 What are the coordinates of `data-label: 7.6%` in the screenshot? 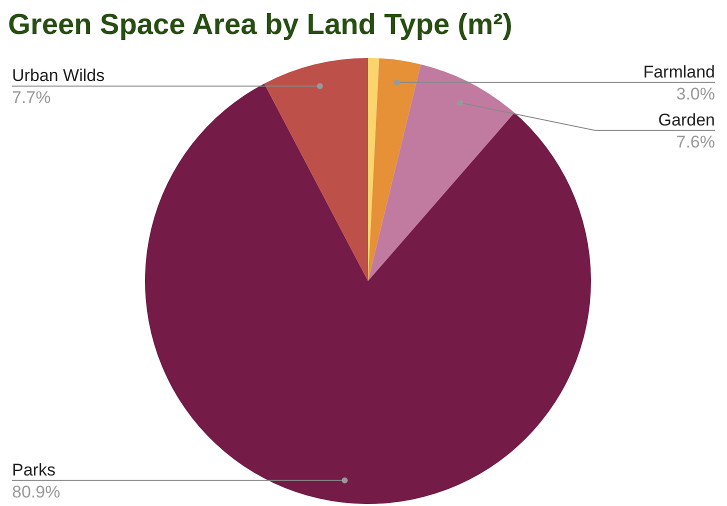 It's located at (695, 142).